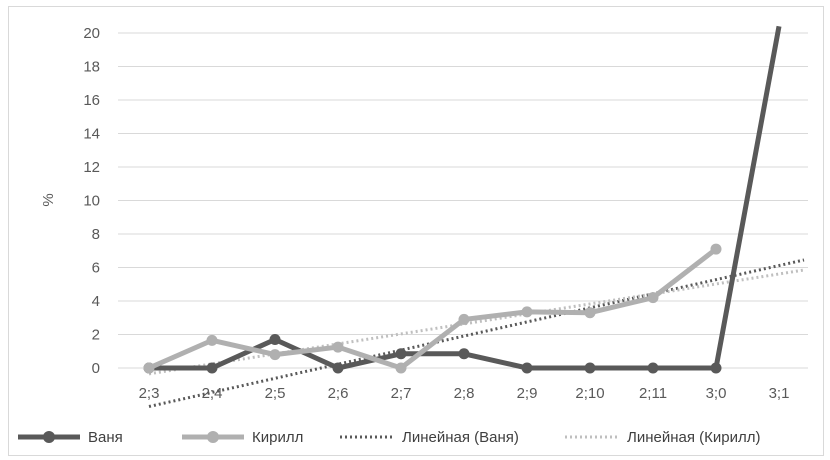 The height and width of the screenshot is (460, 830). Describe the element at coordinates (91, 167) in the screenshot. I see `y-tick-label: 12` at that location.